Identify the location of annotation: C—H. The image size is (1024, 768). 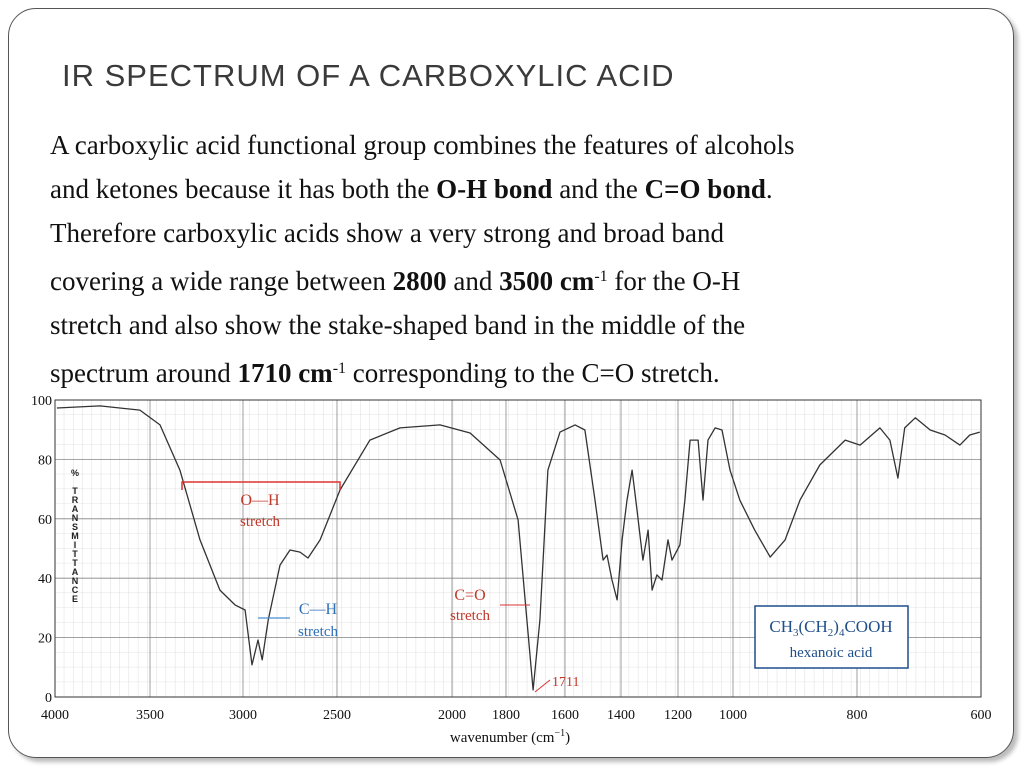
(318, 609).